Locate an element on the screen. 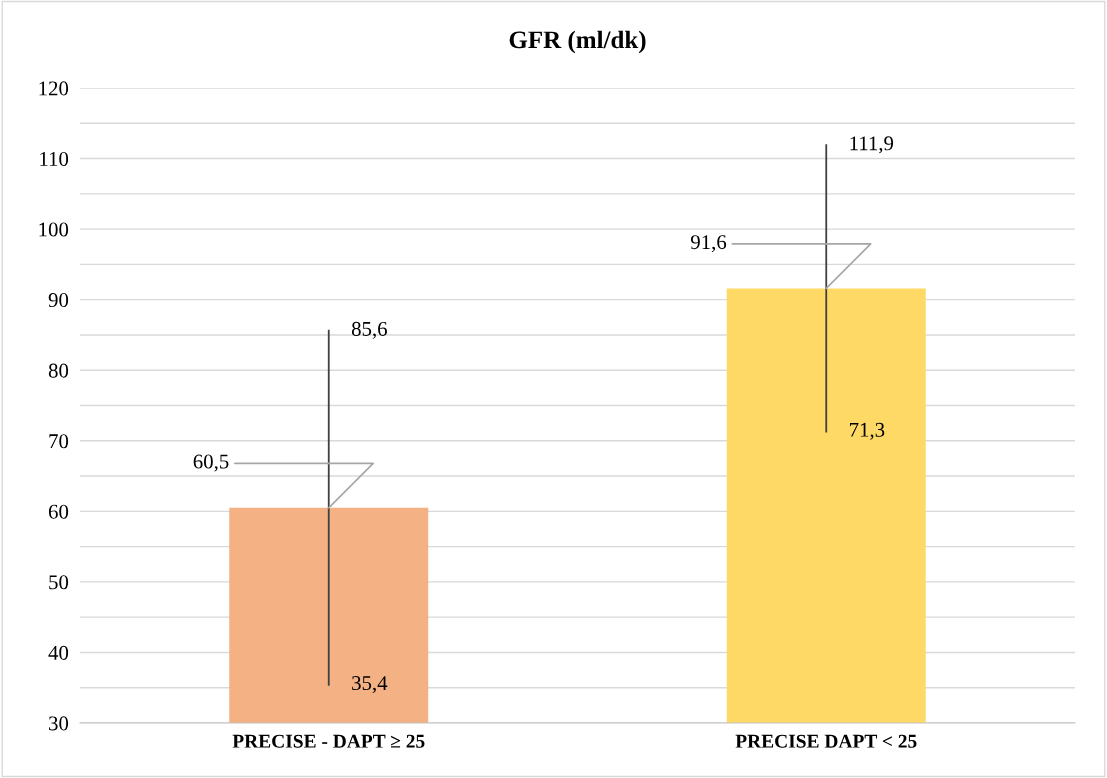 The width and height of the screenshot is (1107, 778). annotation: 85,6 is located at coordinates (369, 330).